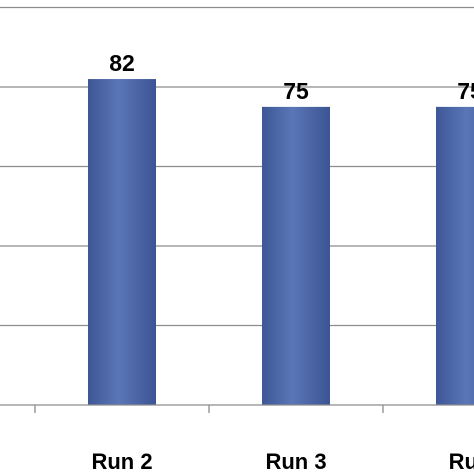 The width and height of the screenshot is (474, 474). Describe the element at coordinates (237, 408) in the screenshot. I see `x-axis` at that location.